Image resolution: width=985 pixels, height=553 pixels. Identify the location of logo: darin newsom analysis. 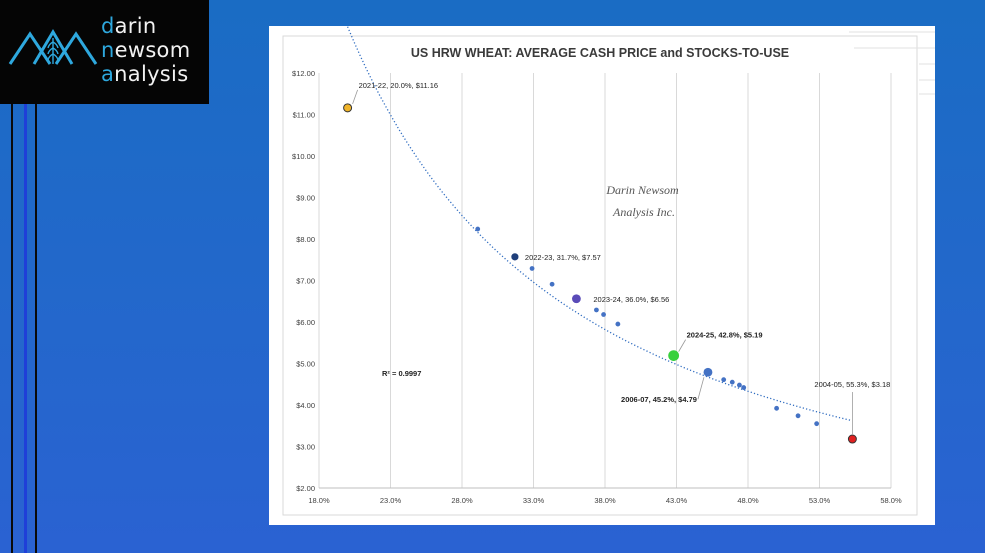
(104, 52).